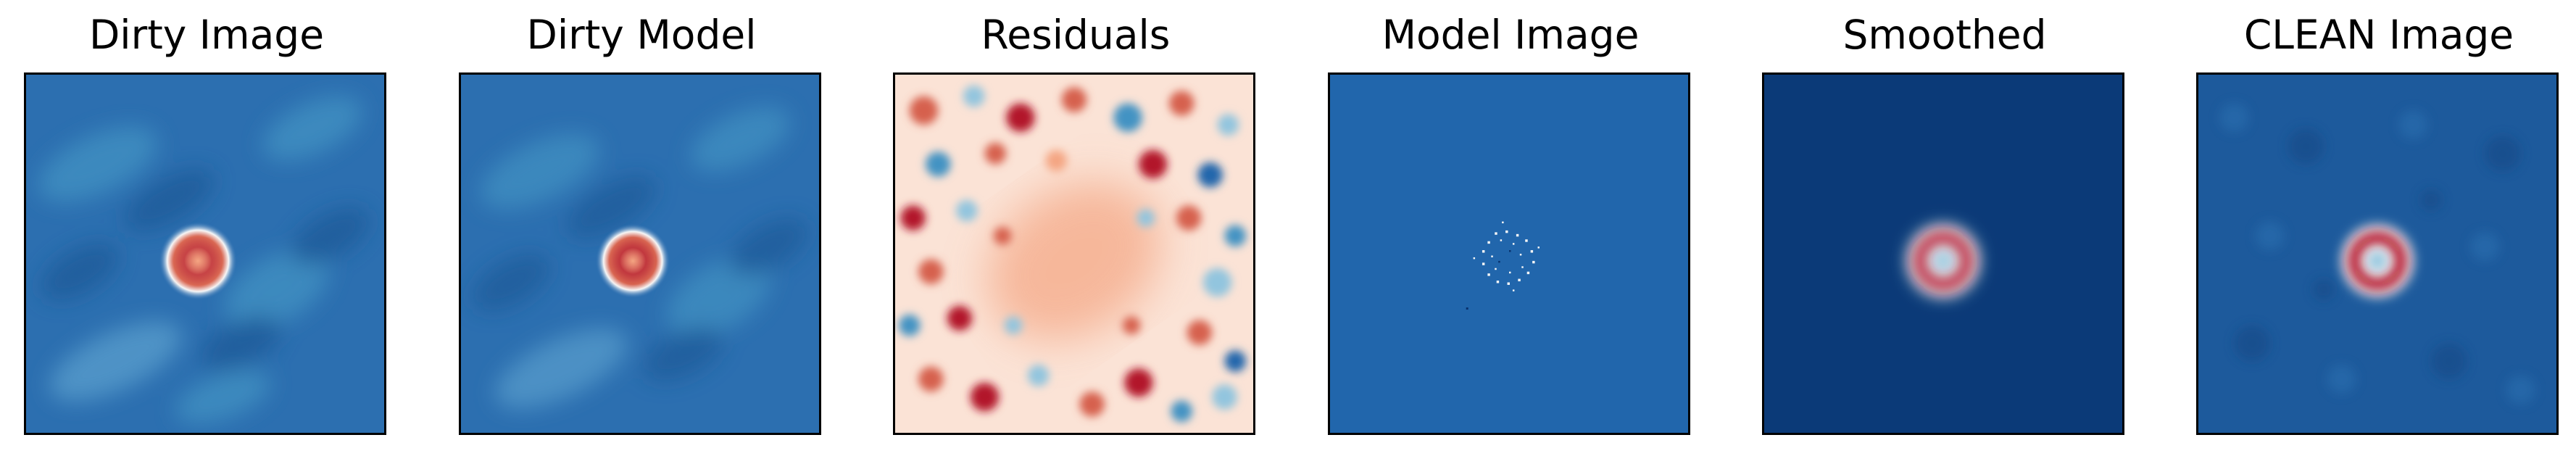  I want to click on panel-dirty-model: Dirty Model, so click(641, 228).